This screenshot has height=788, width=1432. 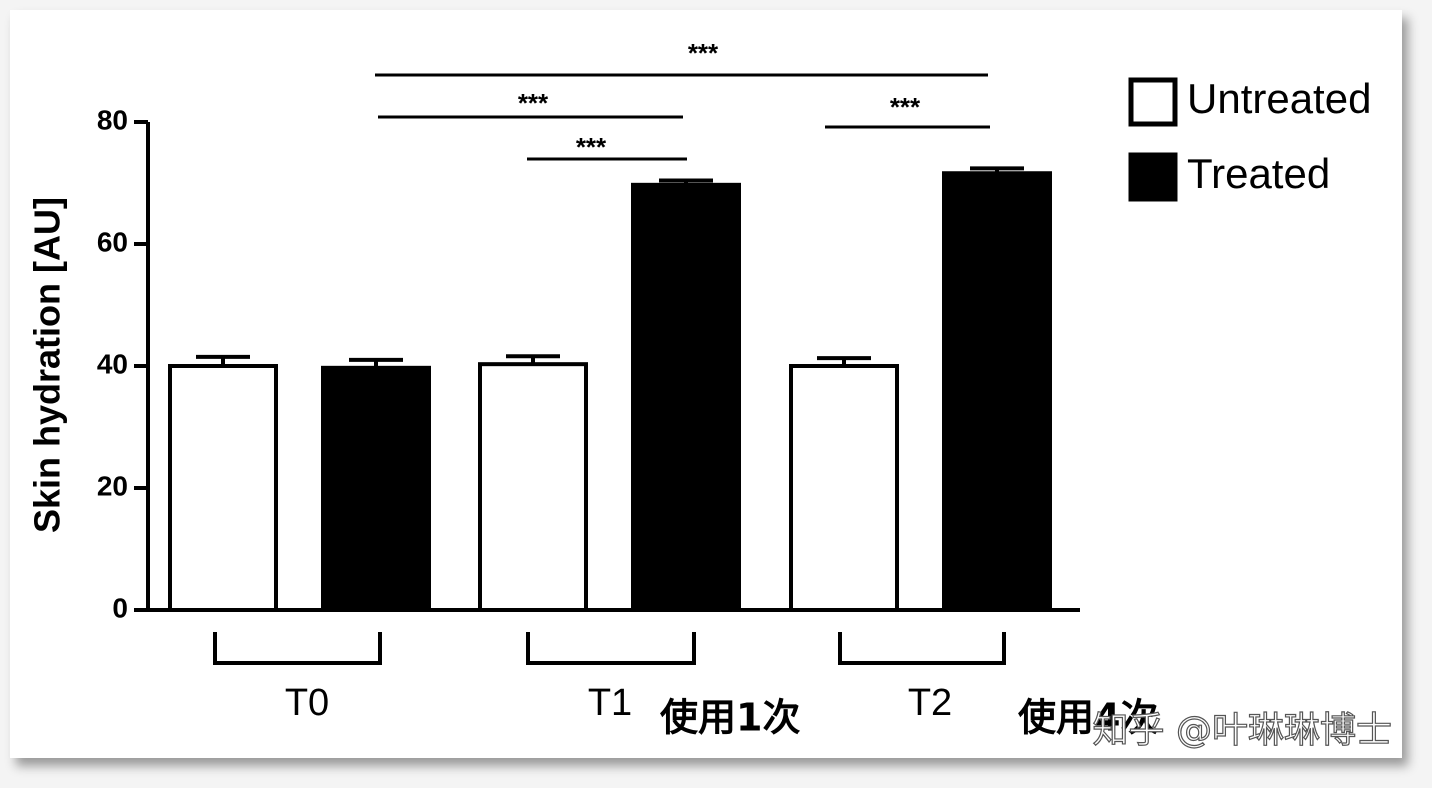 I want to click on x-tick-label: T0, so click(x=307, y=703).